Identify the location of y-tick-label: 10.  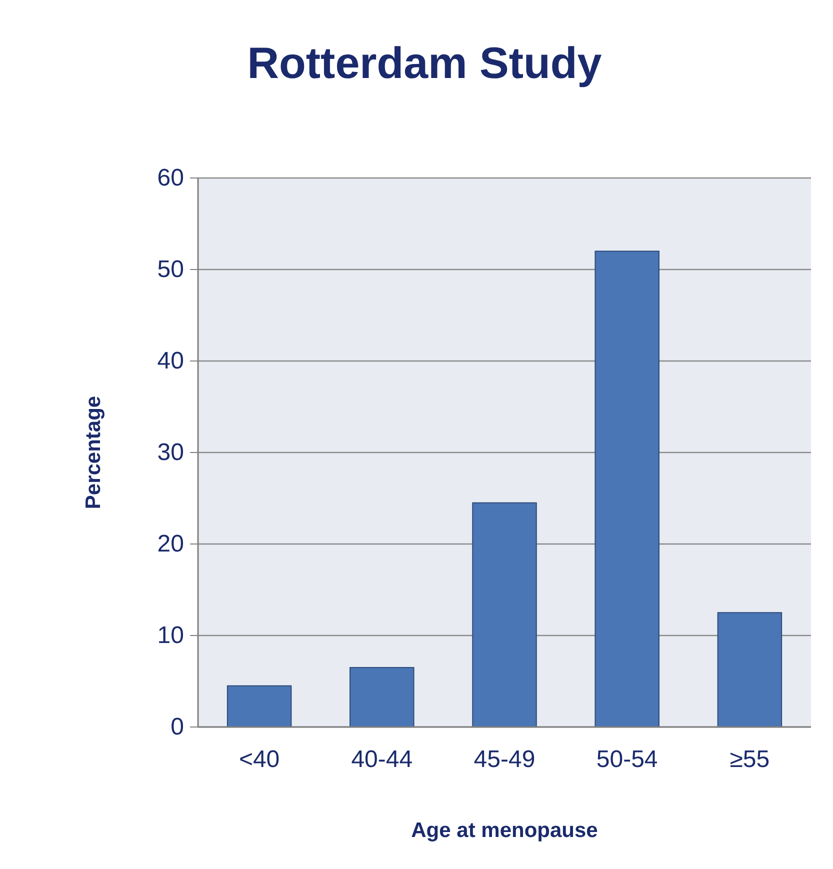
(170, 635).